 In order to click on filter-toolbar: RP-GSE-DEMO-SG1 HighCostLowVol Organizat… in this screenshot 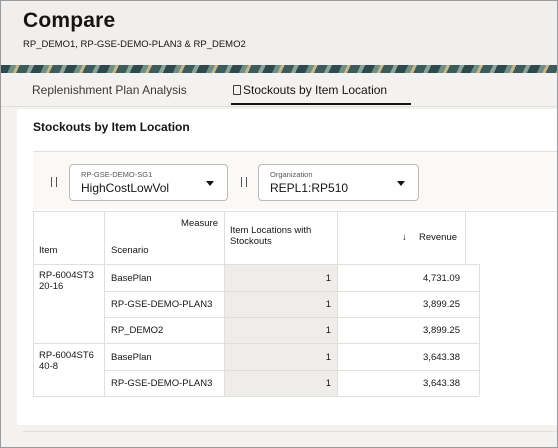, I will do `click(295, 180)`.